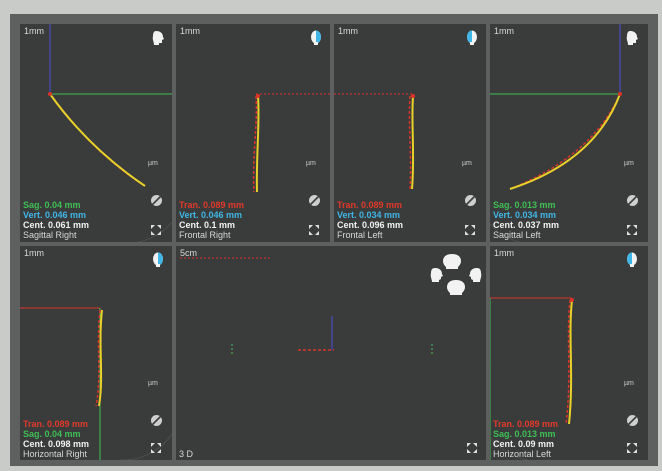 This screenshot has height=471, width=662. What do you see at coordinates (526, 225) in the screenshot?
I see `measure-line-3: Cent. 0.037 mm` at bounding box center [526, 225].